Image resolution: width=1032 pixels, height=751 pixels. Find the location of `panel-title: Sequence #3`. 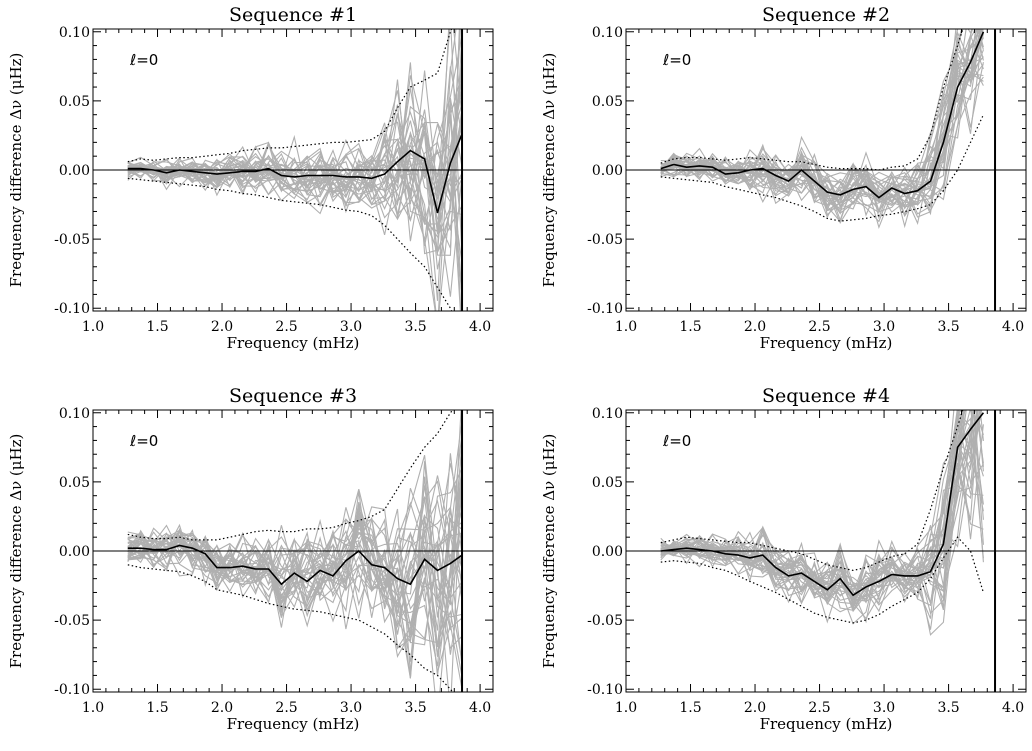

panel-title: Sequence #3 is located at coordinates (293, 396).